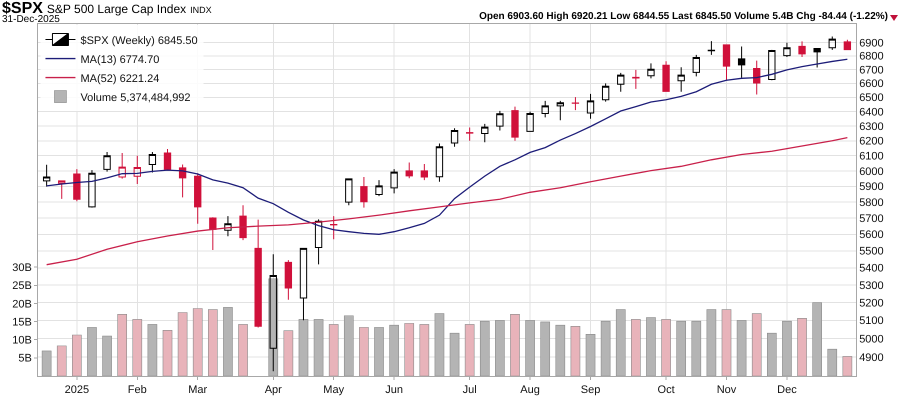 Image resolution: width=900 pixels, height=396 pixels. What do you see at coordinates (22, 268) in the screenshot?
I see `y2-tick-label: 30B` at bounding box center [22, 268].